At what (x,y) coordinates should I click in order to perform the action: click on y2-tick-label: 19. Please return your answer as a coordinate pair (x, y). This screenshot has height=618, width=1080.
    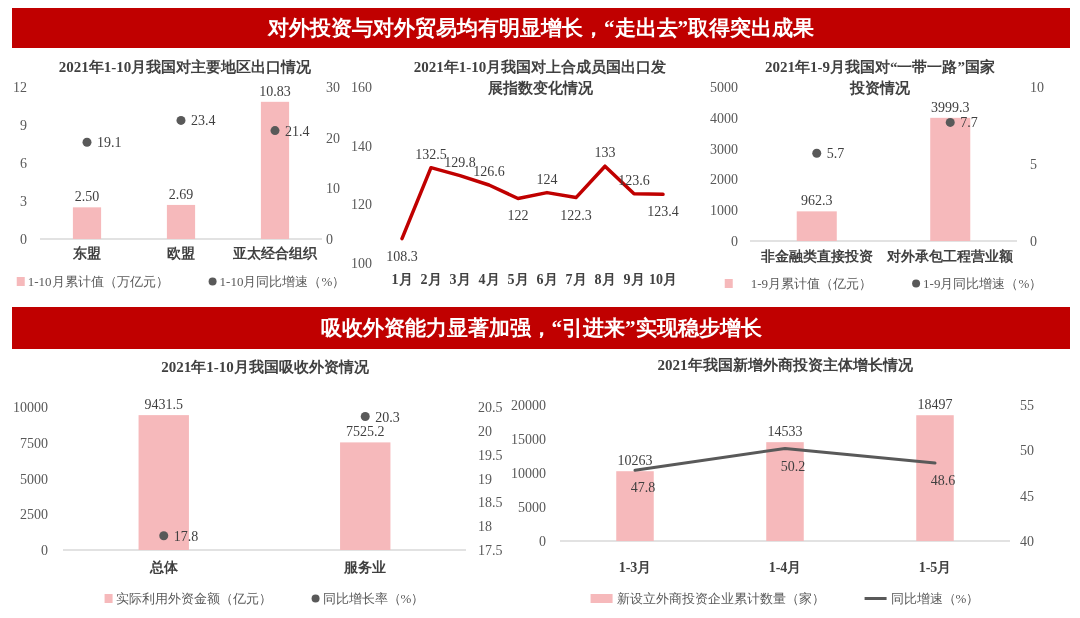
    Looking at the image, I should click on (485, 479).